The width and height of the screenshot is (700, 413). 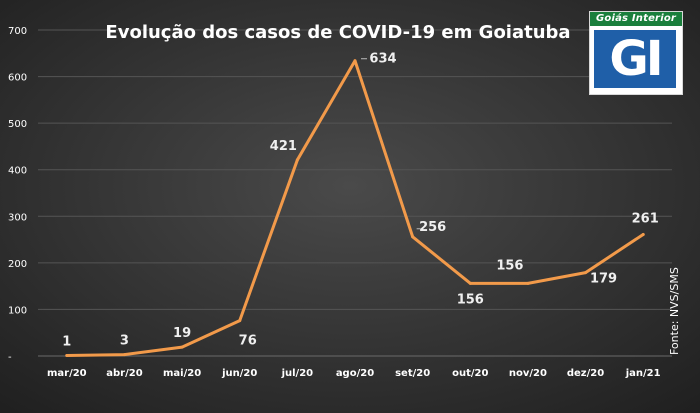 What do you see at coordinates (17, 264) in the screenshot?
I see `y-tick-label: 200` at bounding box center [17, 264].